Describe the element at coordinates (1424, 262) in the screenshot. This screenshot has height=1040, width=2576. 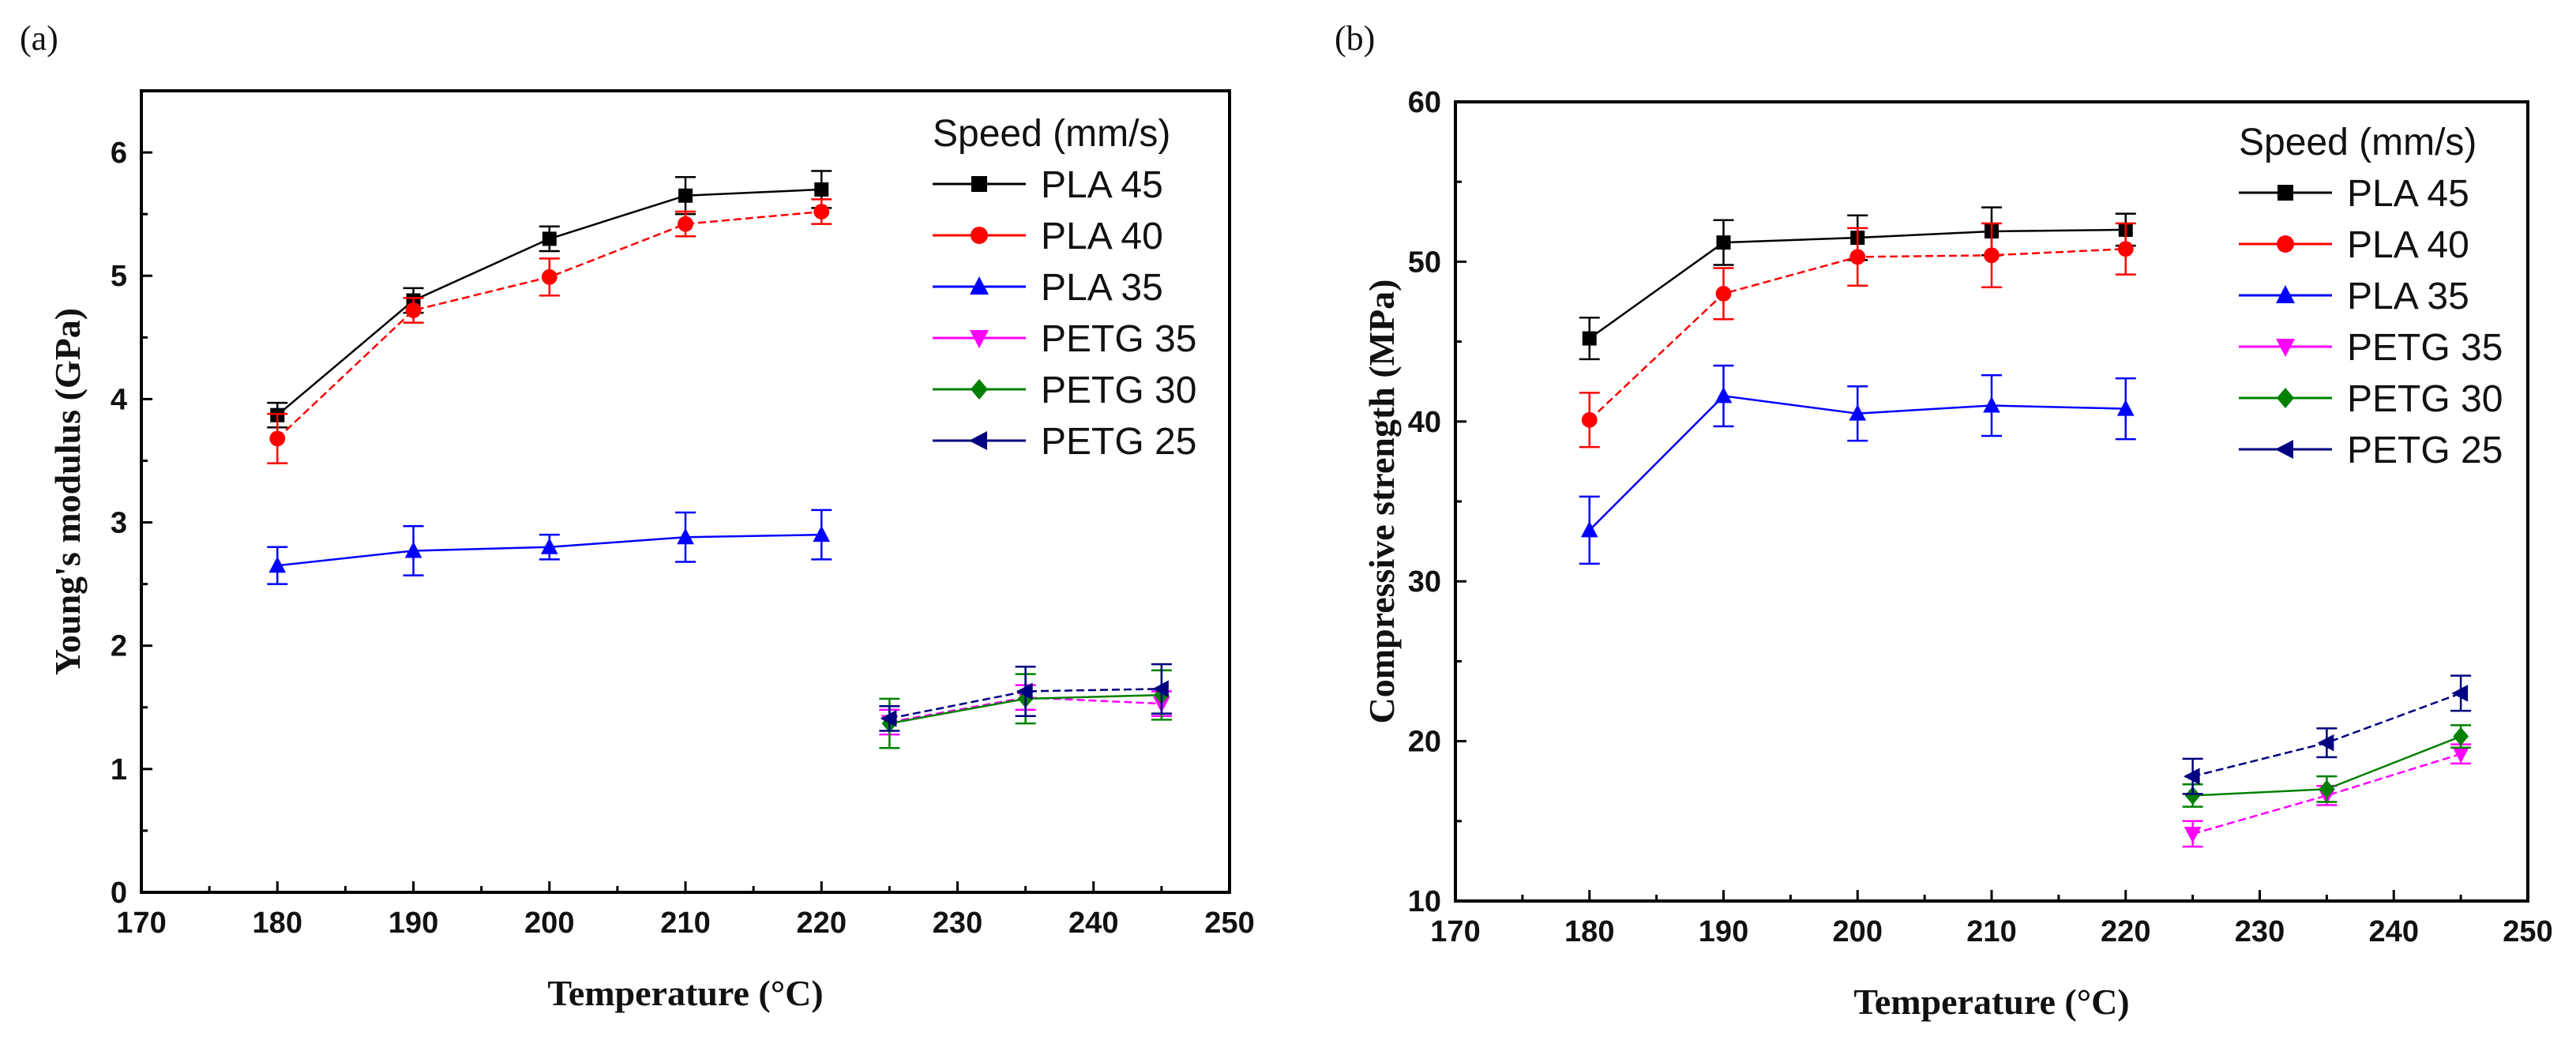
I see `y-tick-label: 50` at that location.